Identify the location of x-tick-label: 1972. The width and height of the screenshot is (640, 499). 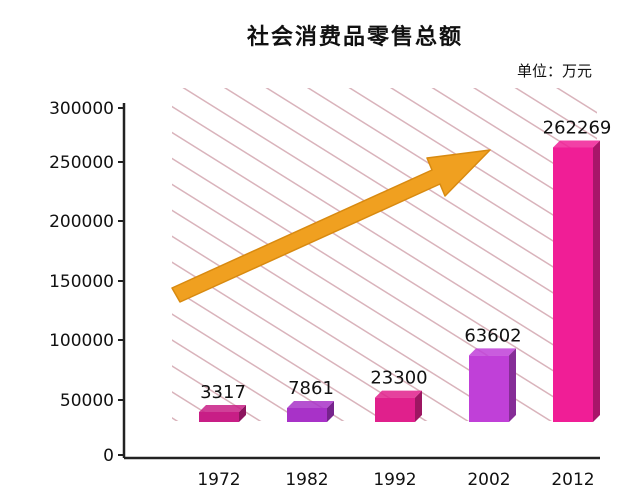
(218, 480).